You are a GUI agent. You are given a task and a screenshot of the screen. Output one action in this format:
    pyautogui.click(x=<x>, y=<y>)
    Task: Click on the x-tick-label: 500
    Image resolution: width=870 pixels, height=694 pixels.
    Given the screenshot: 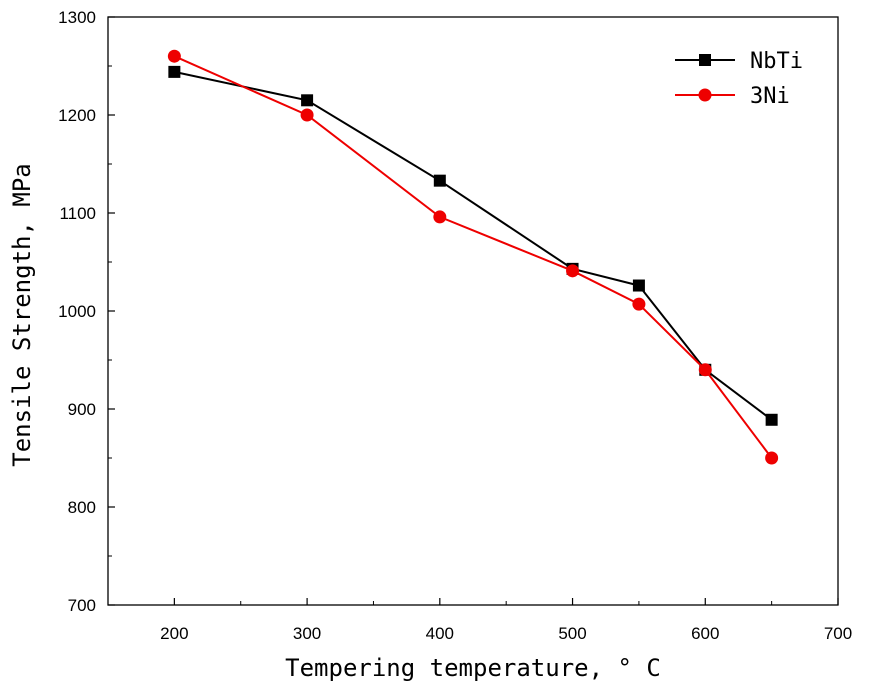 What is the action you would take?
    pyautogui.click(x=572, y=633)
    